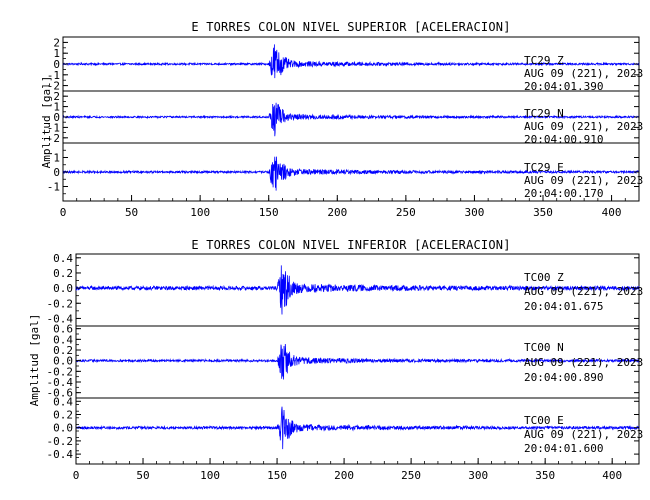 The image size is (650, 500). Describe the element at coordinates (60, 393) in the screenshot. I see `y-tick-label: -0.6` at that location.